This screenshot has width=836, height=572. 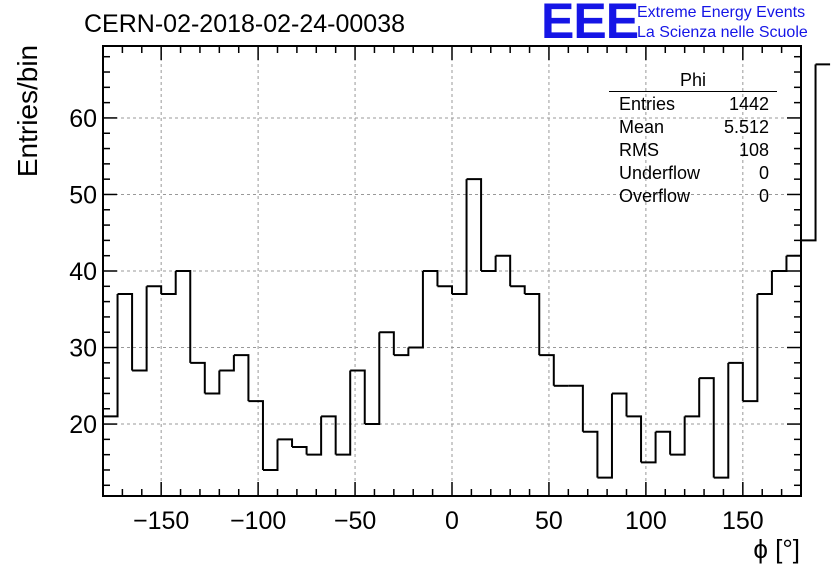 I want to click on x-tick-label: −50, so click(x=355, y=521).